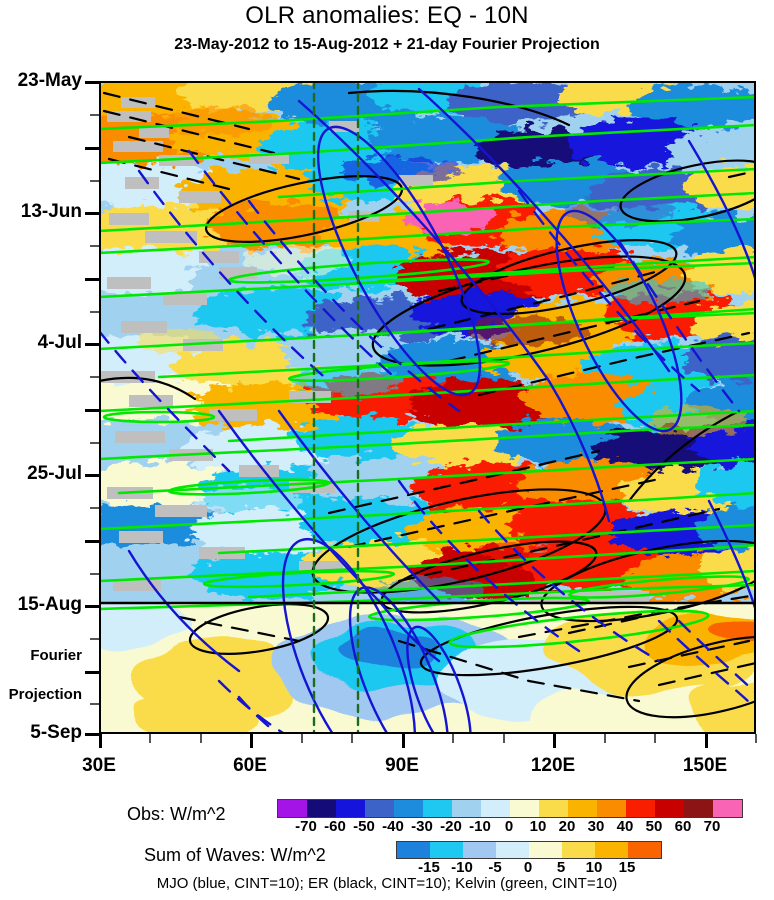 The height and width of the screenshot is (900, 774). I want to click on fourier-projection-label-line1: Fourier, so click(56, 655).